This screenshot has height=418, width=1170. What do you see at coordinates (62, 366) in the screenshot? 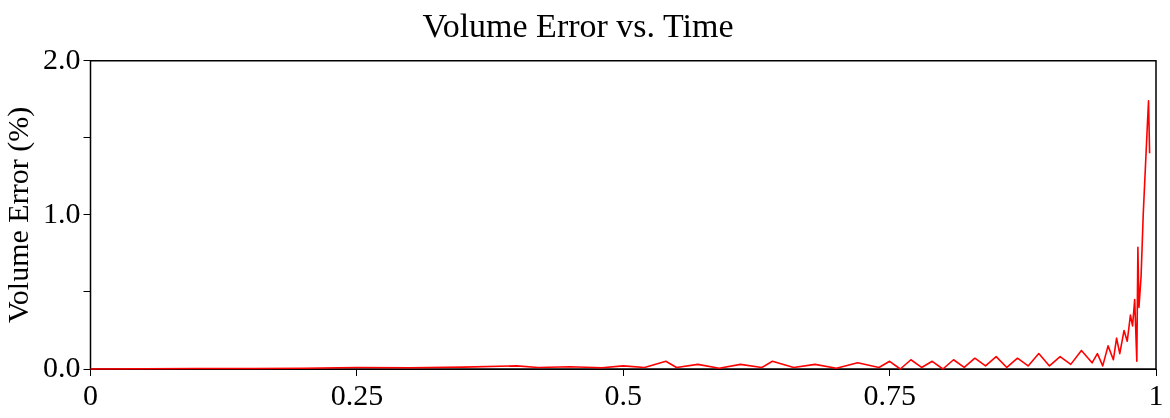
I see `y-tick-label: 0.0` at bounding box center [62, 366].